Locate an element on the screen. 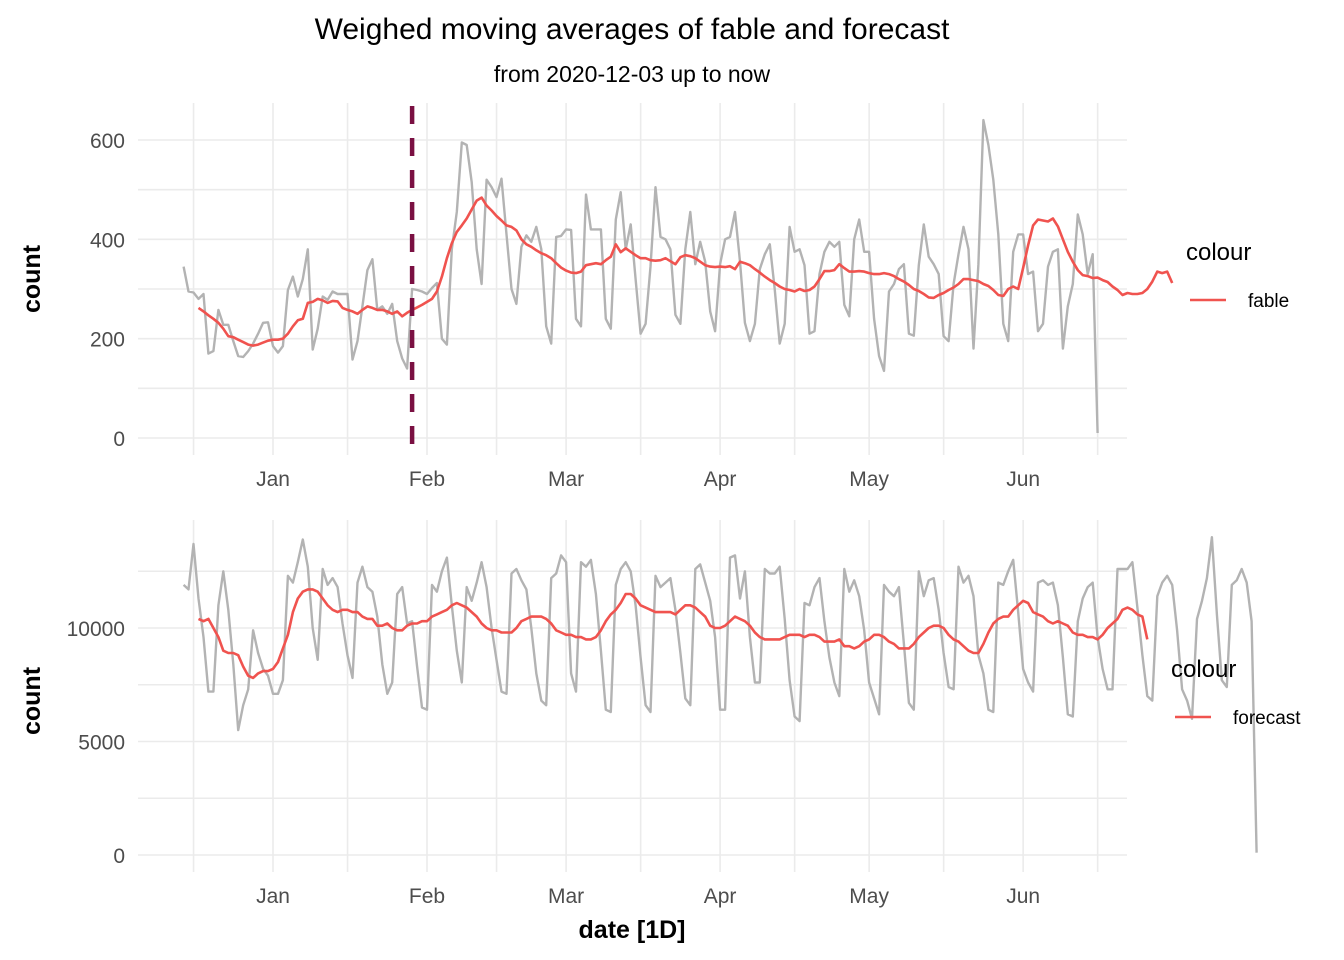 This screenshot has height=960, width=1344. y-tick-label: 600 is located at coordinates (107, 141).